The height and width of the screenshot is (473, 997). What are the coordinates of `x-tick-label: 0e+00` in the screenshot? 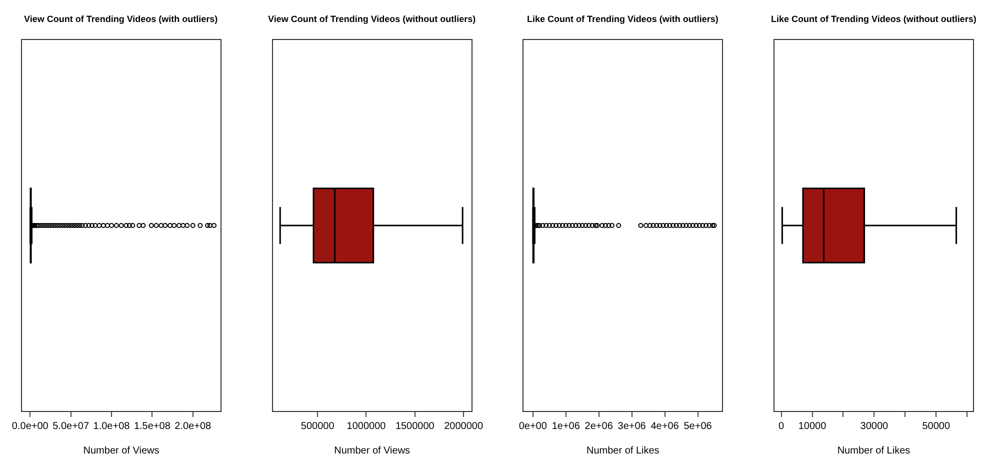 It's located at (533, 426).